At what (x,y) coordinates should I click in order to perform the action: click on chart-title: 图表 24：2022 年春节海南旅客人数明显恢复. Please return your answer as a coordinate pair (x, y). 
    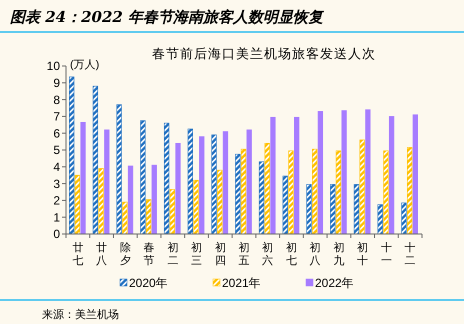
    Looking at the image, I should click on (168, 17).